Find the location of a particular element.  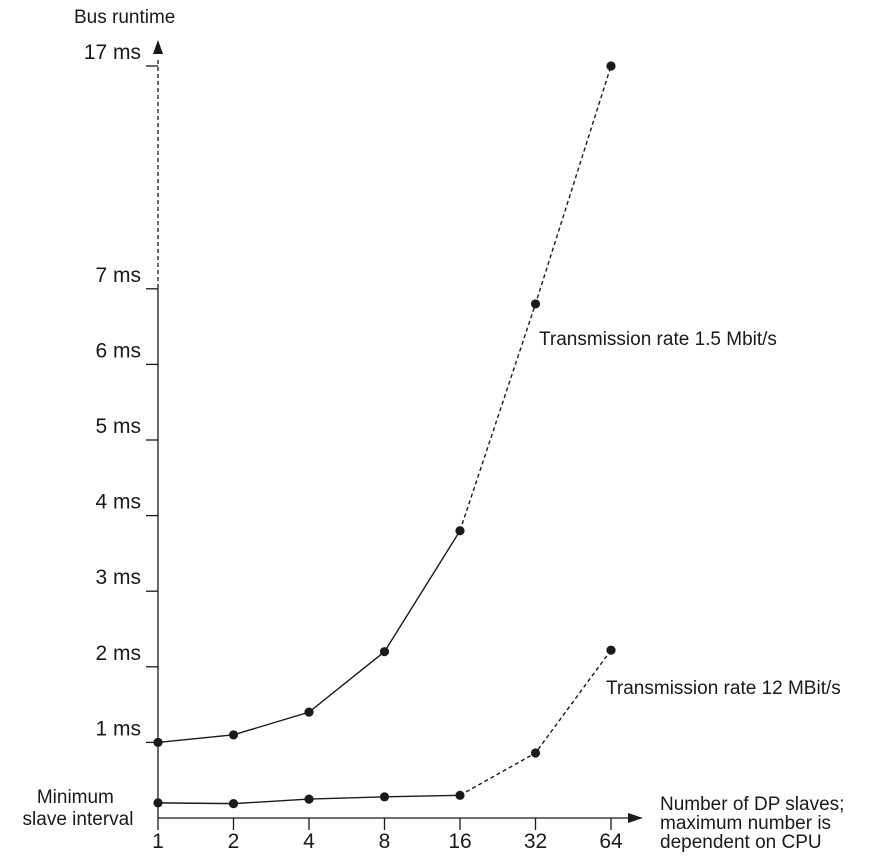

y-tick-label: 4 ms is located at coordinates (118, 502).